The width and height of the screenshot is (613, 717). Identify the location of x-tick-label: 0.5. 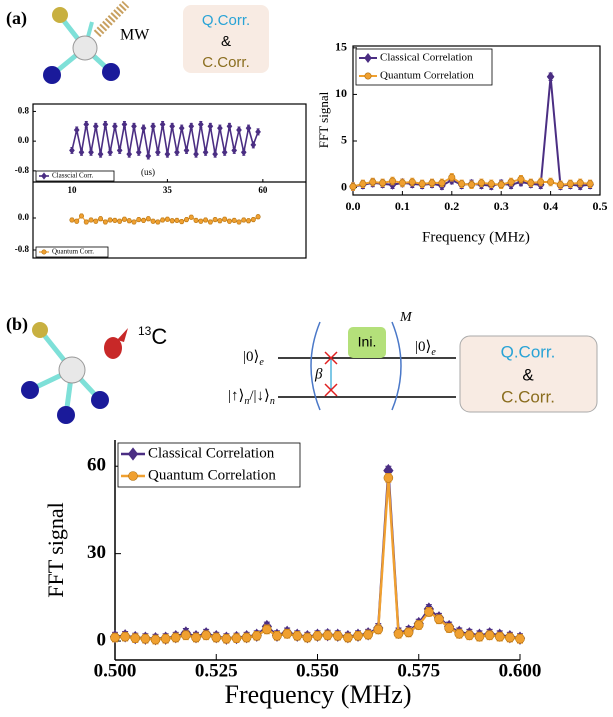
(600, 206).